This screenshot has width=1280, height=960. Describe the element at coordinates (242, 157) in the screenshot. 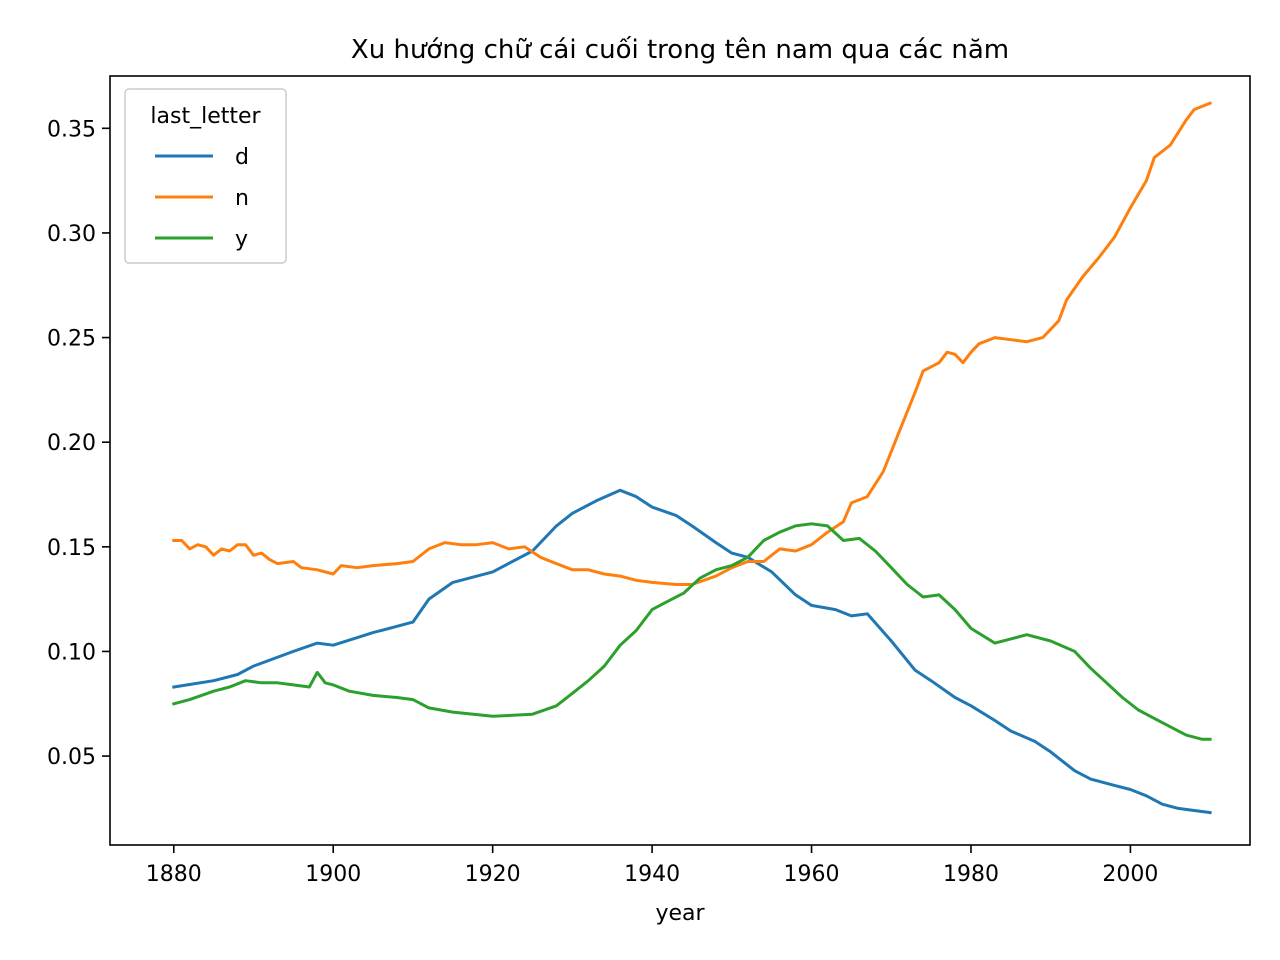

I see `legend-label-d: d` at that location.